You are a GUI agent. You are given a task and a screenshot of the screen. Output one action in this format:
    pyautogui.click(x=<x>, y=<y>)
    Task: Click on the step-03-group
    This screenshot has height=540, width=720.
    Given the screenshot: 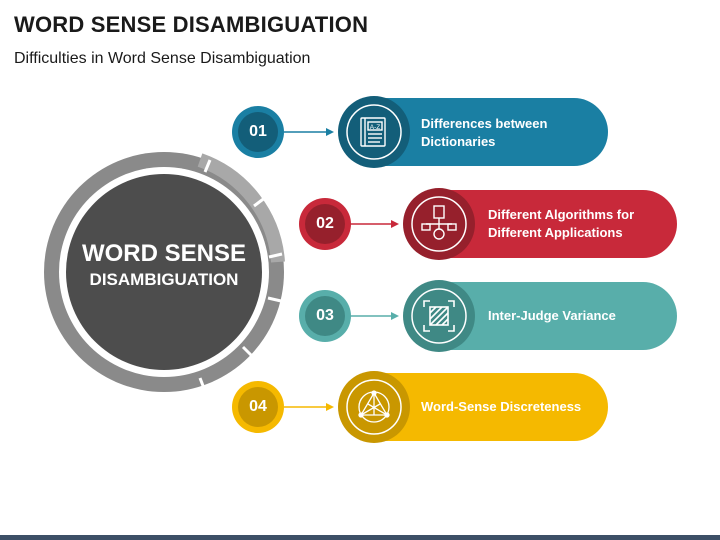 What is the action you would take?
    pyautogui.click(x=488, y=316)
    